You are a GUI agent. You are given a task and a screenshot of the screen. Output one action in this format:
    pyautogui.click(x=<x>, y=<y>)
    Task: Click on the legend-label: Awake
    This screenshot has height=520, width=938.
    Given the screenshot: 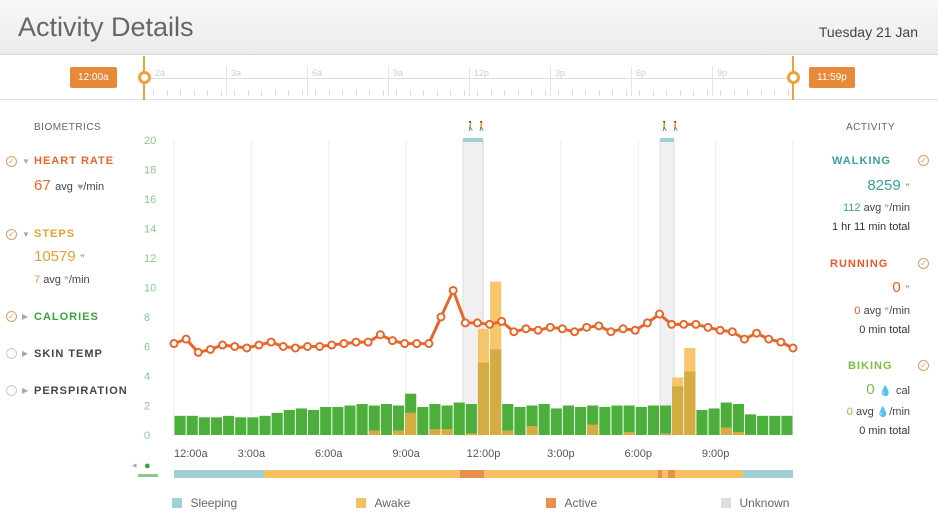 What is the action you would take?
    pyautogui.click(x=392, y=503)
    